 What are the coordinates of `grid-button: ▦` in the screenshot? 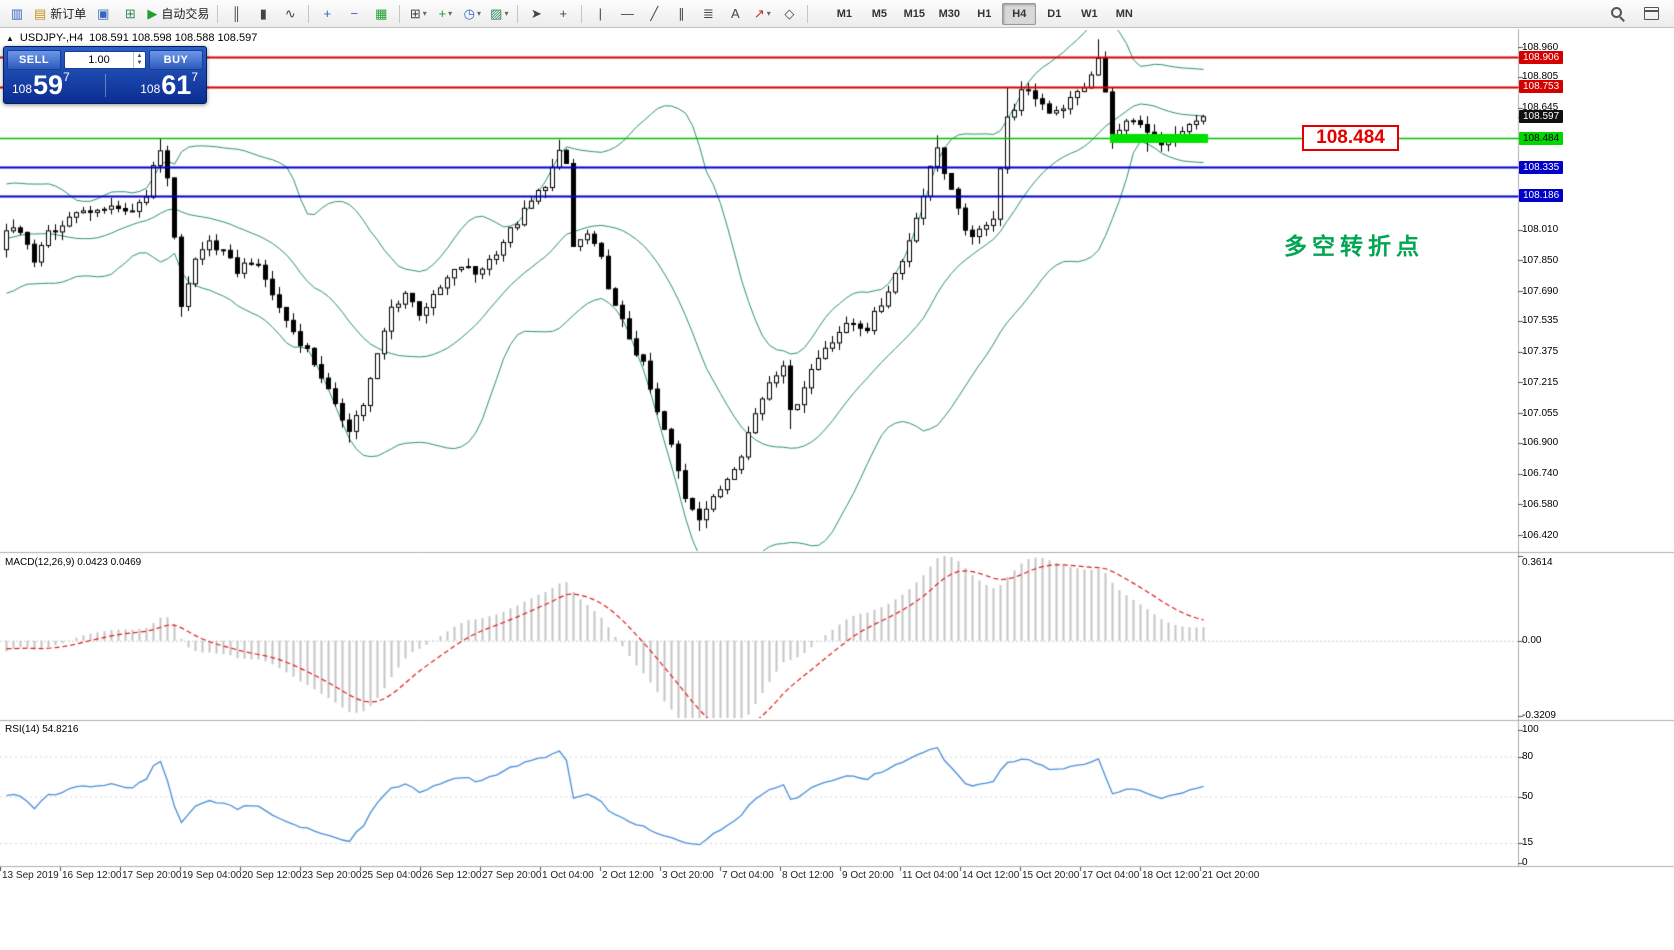 It's located at (381, 14).